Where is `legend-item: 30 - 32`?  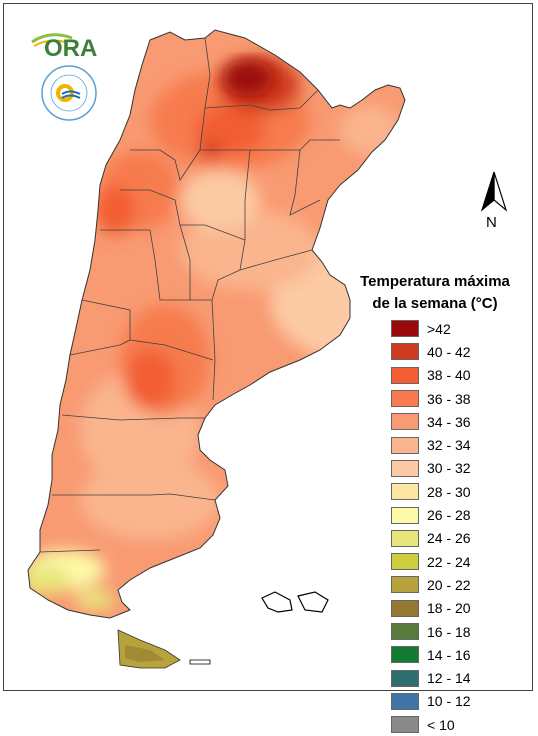
legend-item: 30 - 32 is located at coordinates (431, 468).